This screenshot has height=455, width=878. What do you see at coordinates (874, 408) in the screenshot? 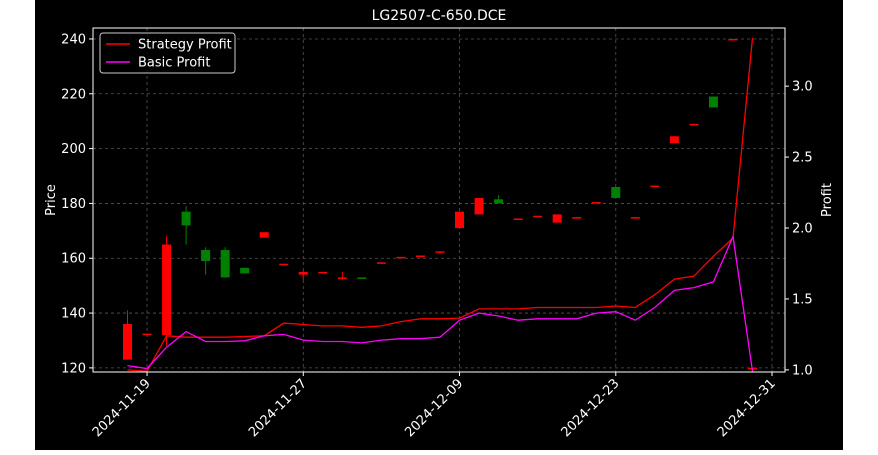
I see `x-tick-label: 2025-01-20` at bounding box center [874, 408].